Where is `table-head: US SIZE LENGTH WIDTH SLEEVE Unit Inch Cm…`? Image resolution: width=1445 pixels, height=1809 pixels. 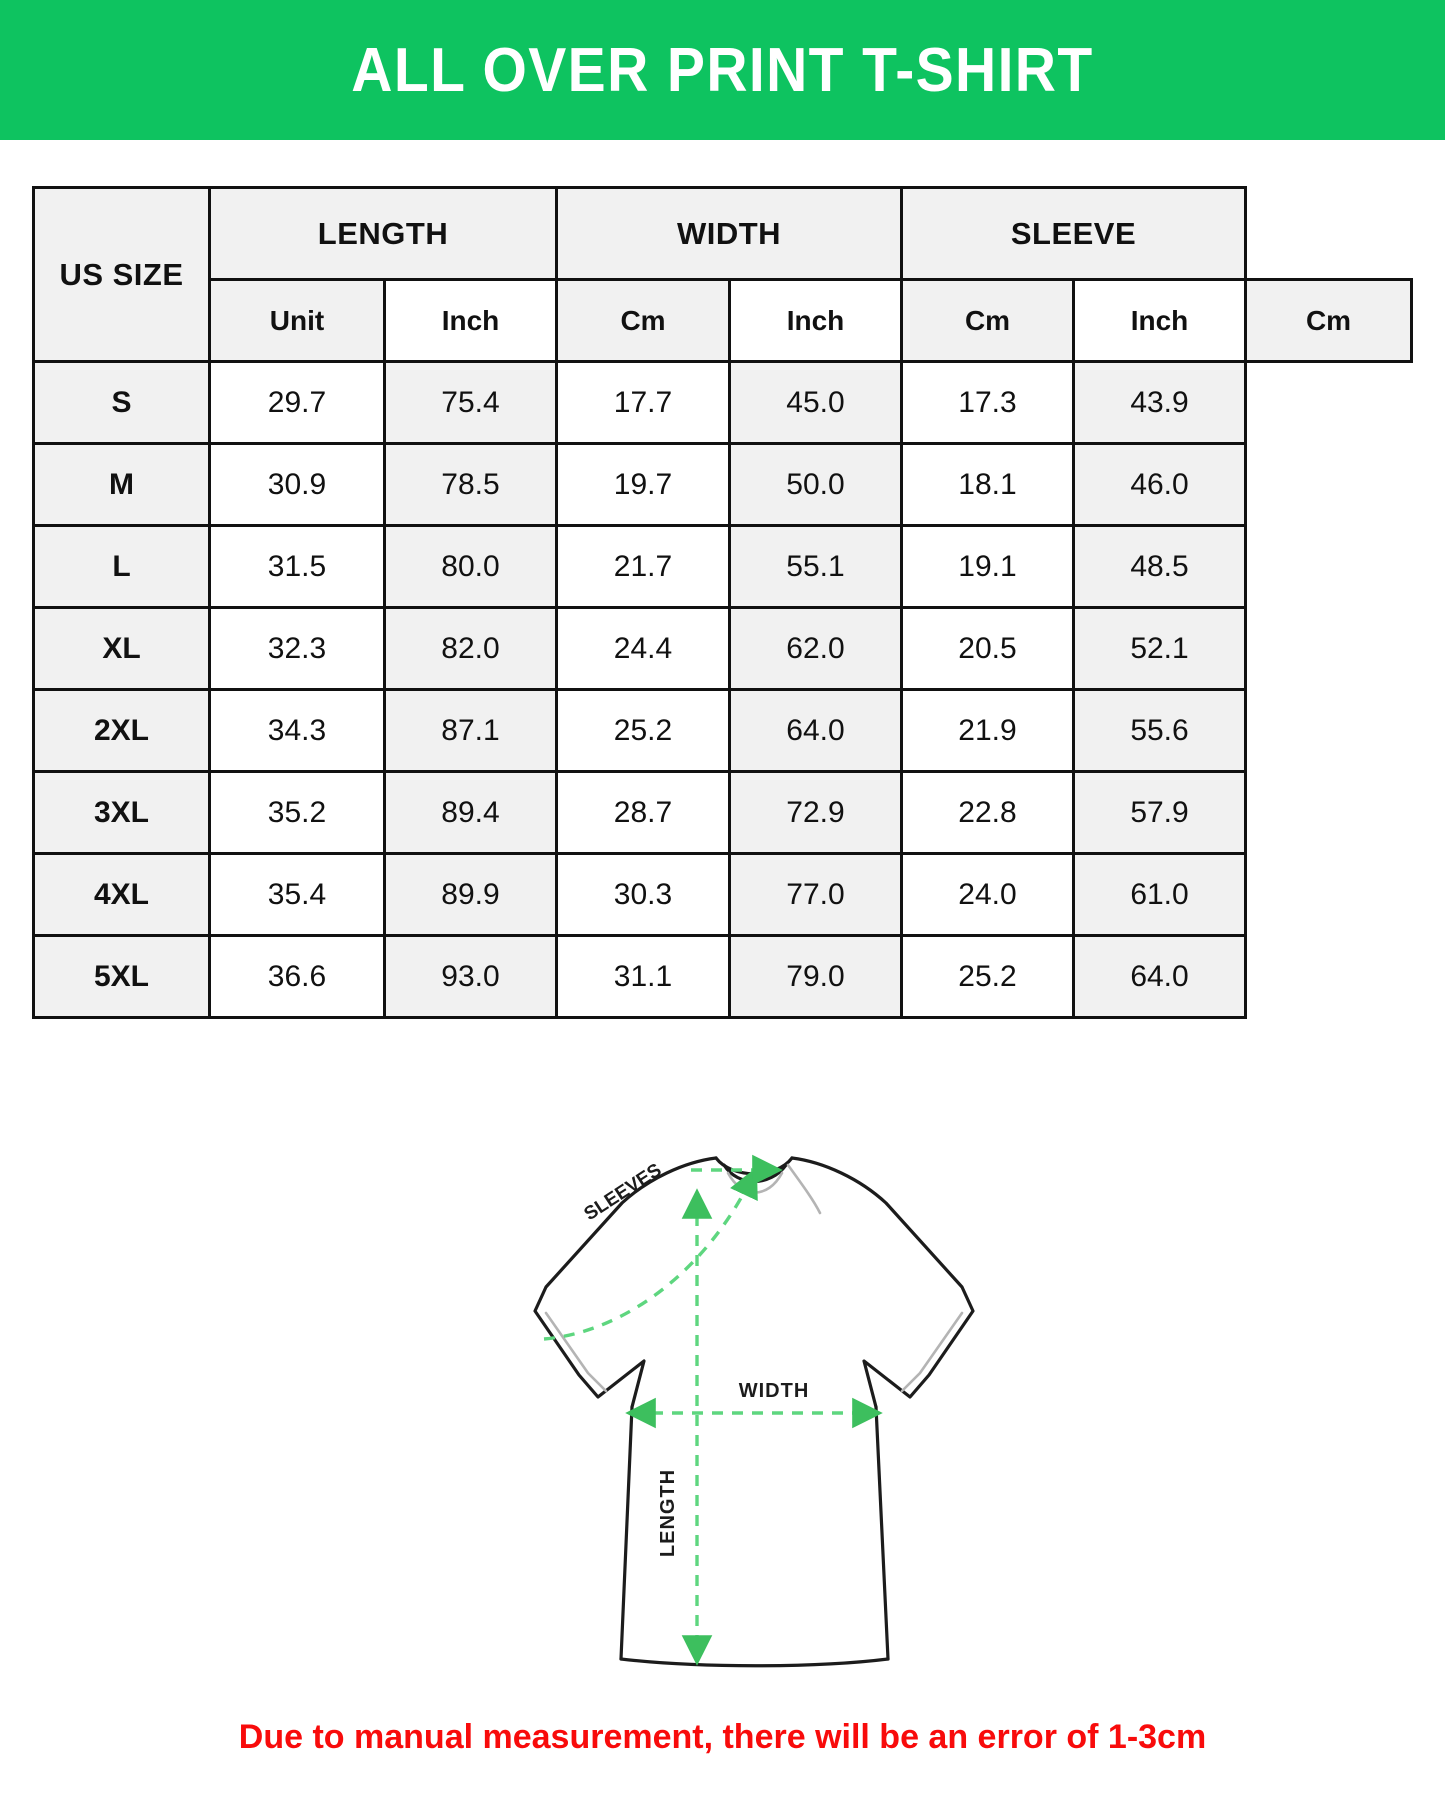
table-head: US SIZE LENGTH WIDTH SLEEVE Unit Inch Cm… is located at coordinates (722, 274).